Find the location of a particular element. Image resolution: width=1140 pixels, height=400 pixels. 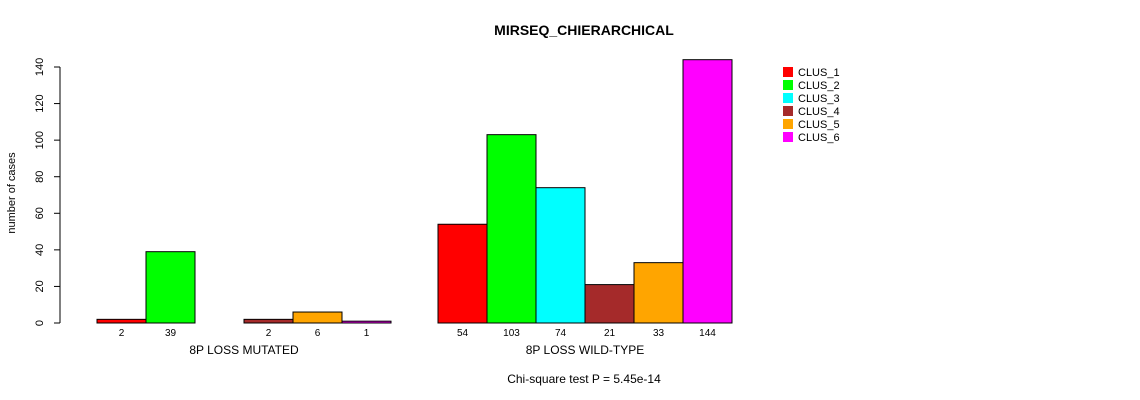

legend-label: CLUS_4 is located at coordinates (819, 112).